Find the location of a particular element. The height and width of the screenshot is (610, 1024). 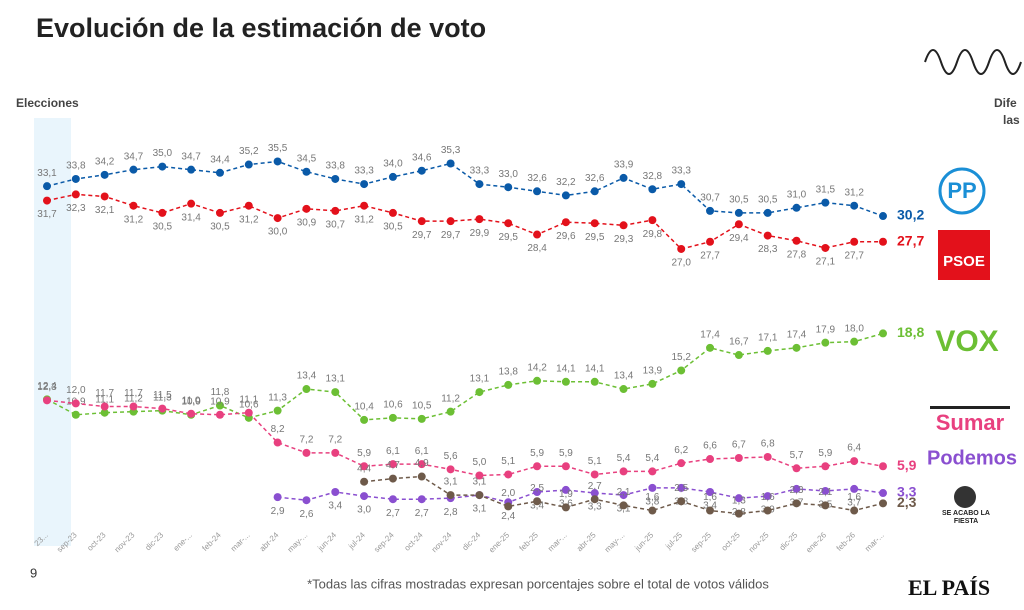

x-tick-label: nov-24 is located at coordinates (442, 542).